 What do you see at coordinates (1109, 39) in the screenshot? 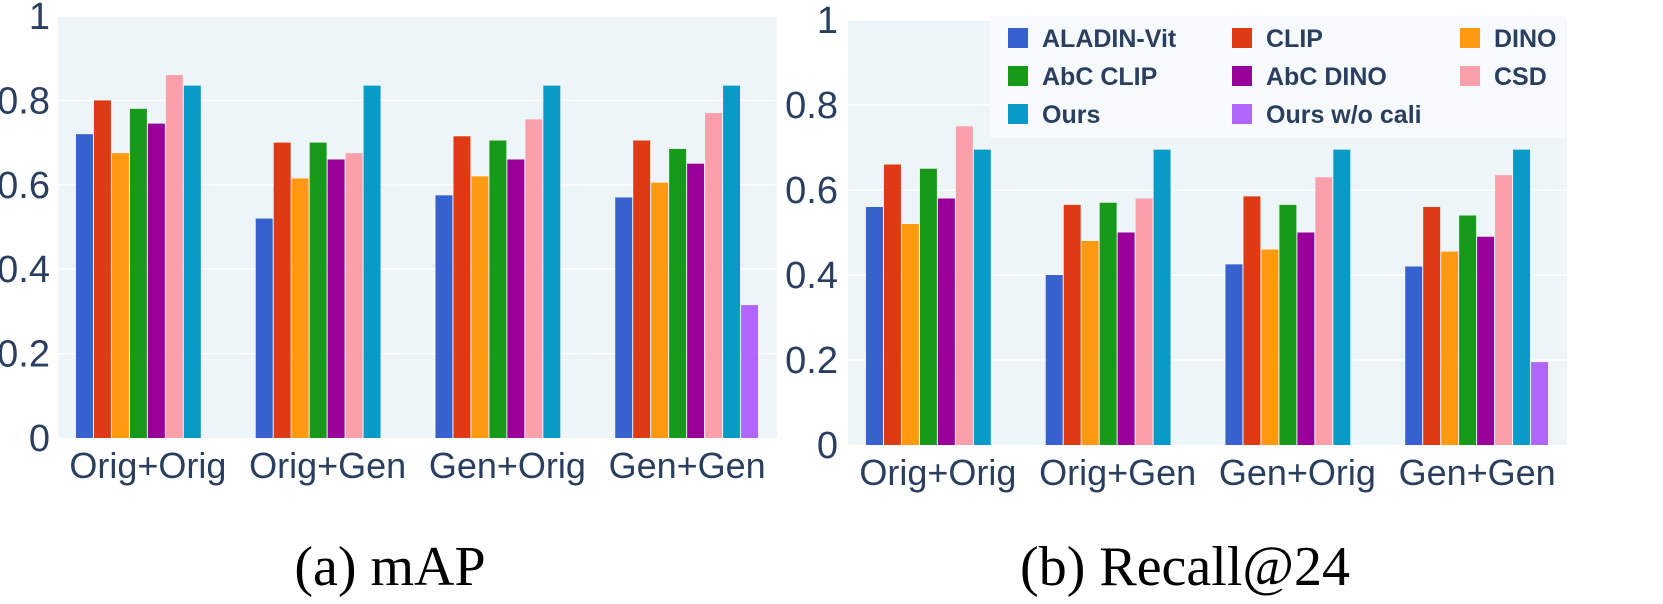
I see `legend-label: ALADIN-Vit` at bounding box center [1109, 39].